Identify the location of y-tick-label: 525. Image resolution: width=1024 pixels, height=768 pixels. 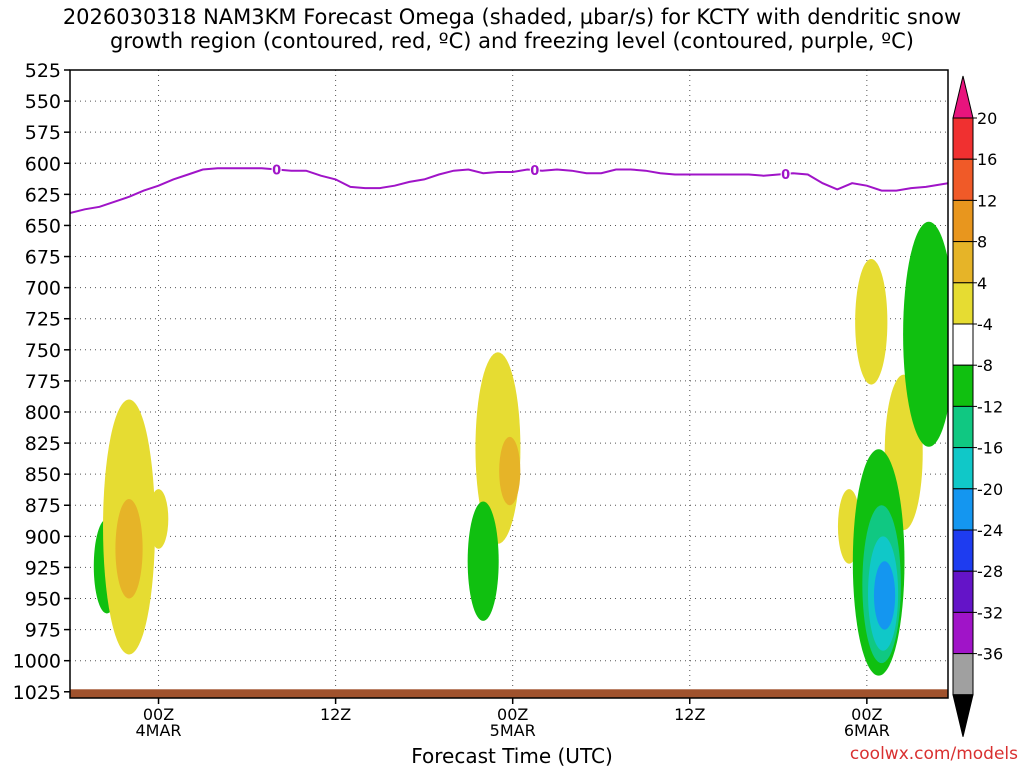
(43, 71).